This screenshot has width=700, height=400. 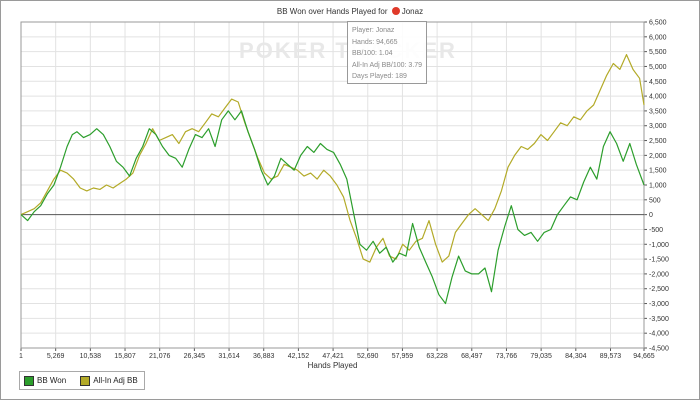 I want to click on y-tick-label: 6,500, so click(x=658, y=23).